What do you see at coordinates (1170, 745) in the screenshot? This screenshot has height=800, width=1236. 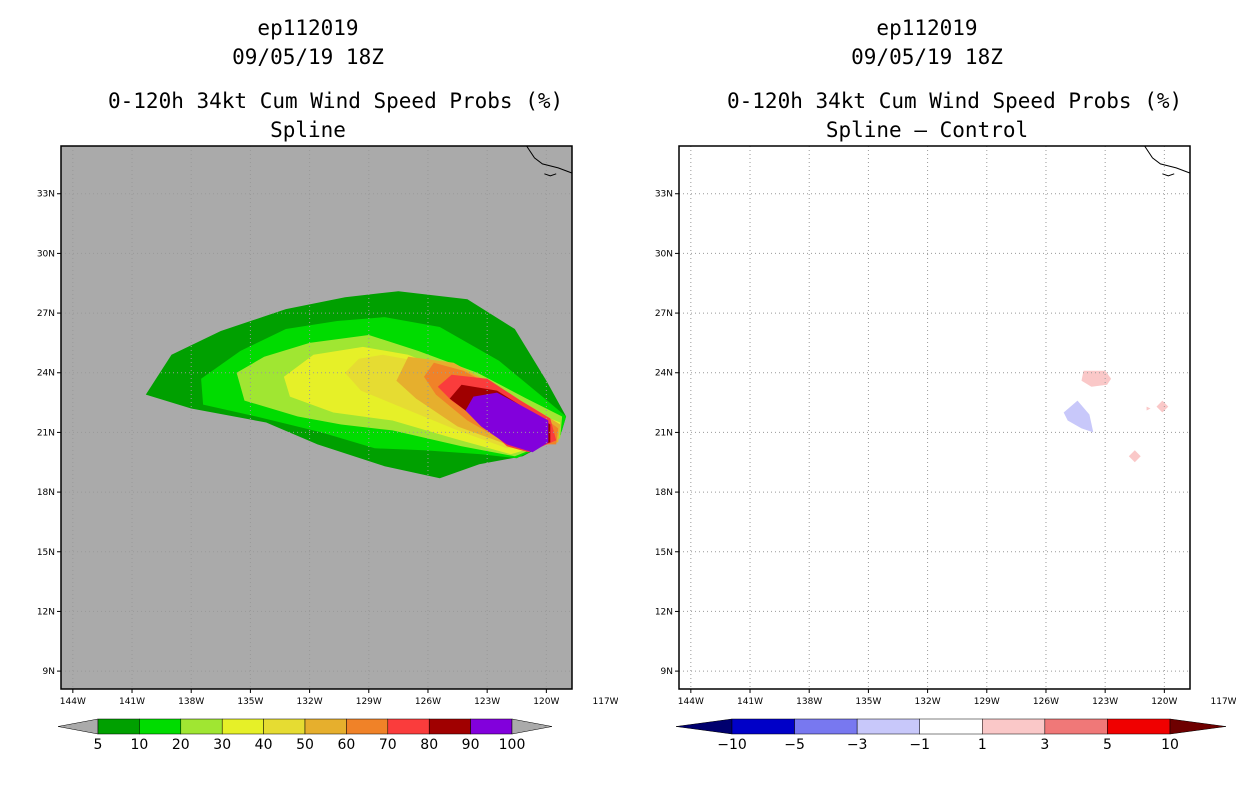 I see `right-colorbar-label: 10` at bounding box center [1170, 745].